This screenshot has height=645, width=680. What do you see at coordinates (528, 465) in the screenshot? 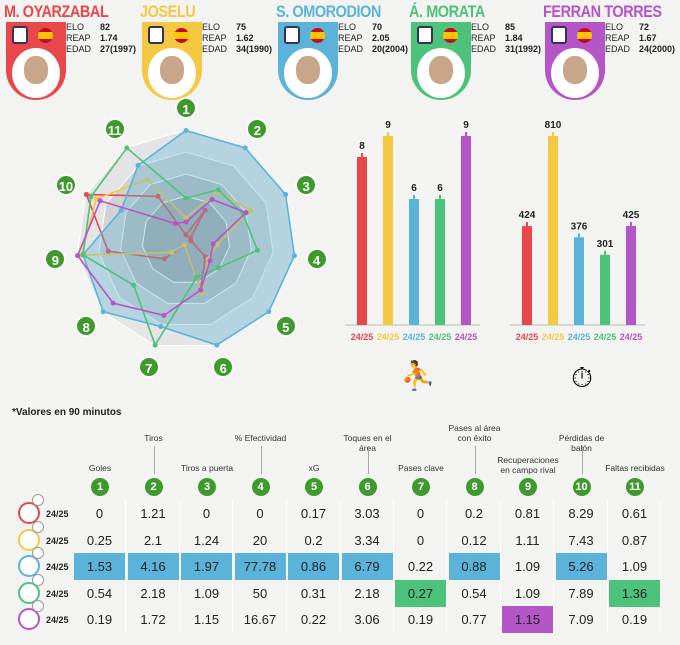
I see `column-header: Recuperaciones en campo rival` at bounding box center [528, 465].